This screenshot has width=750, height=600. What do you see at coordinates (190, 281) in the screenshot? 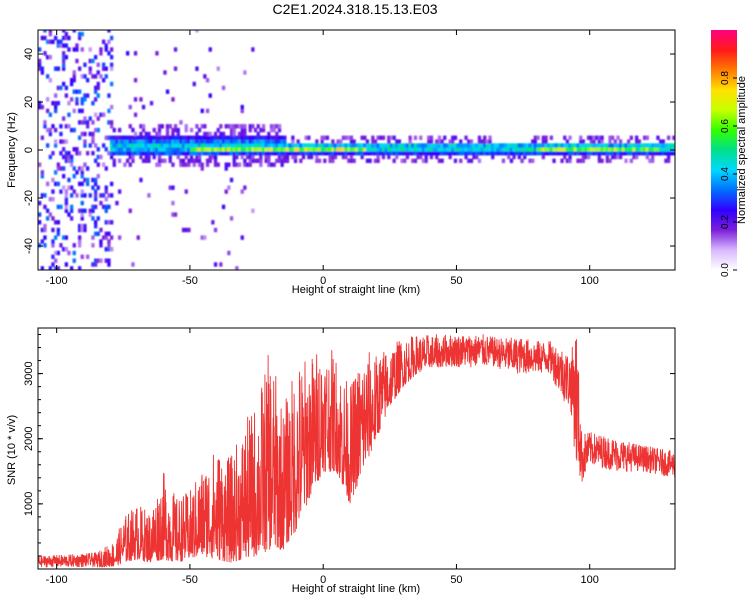
I see `x-tick-label: -50` at bounding box center [190, 281].